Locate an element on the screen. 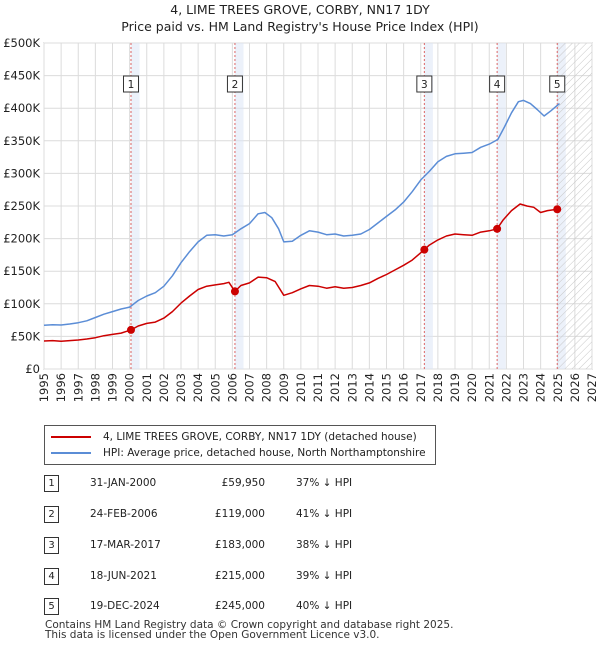 This screenshot has width=600, height=650. y-tick-label: £100K is located at coordinates (21, 304).